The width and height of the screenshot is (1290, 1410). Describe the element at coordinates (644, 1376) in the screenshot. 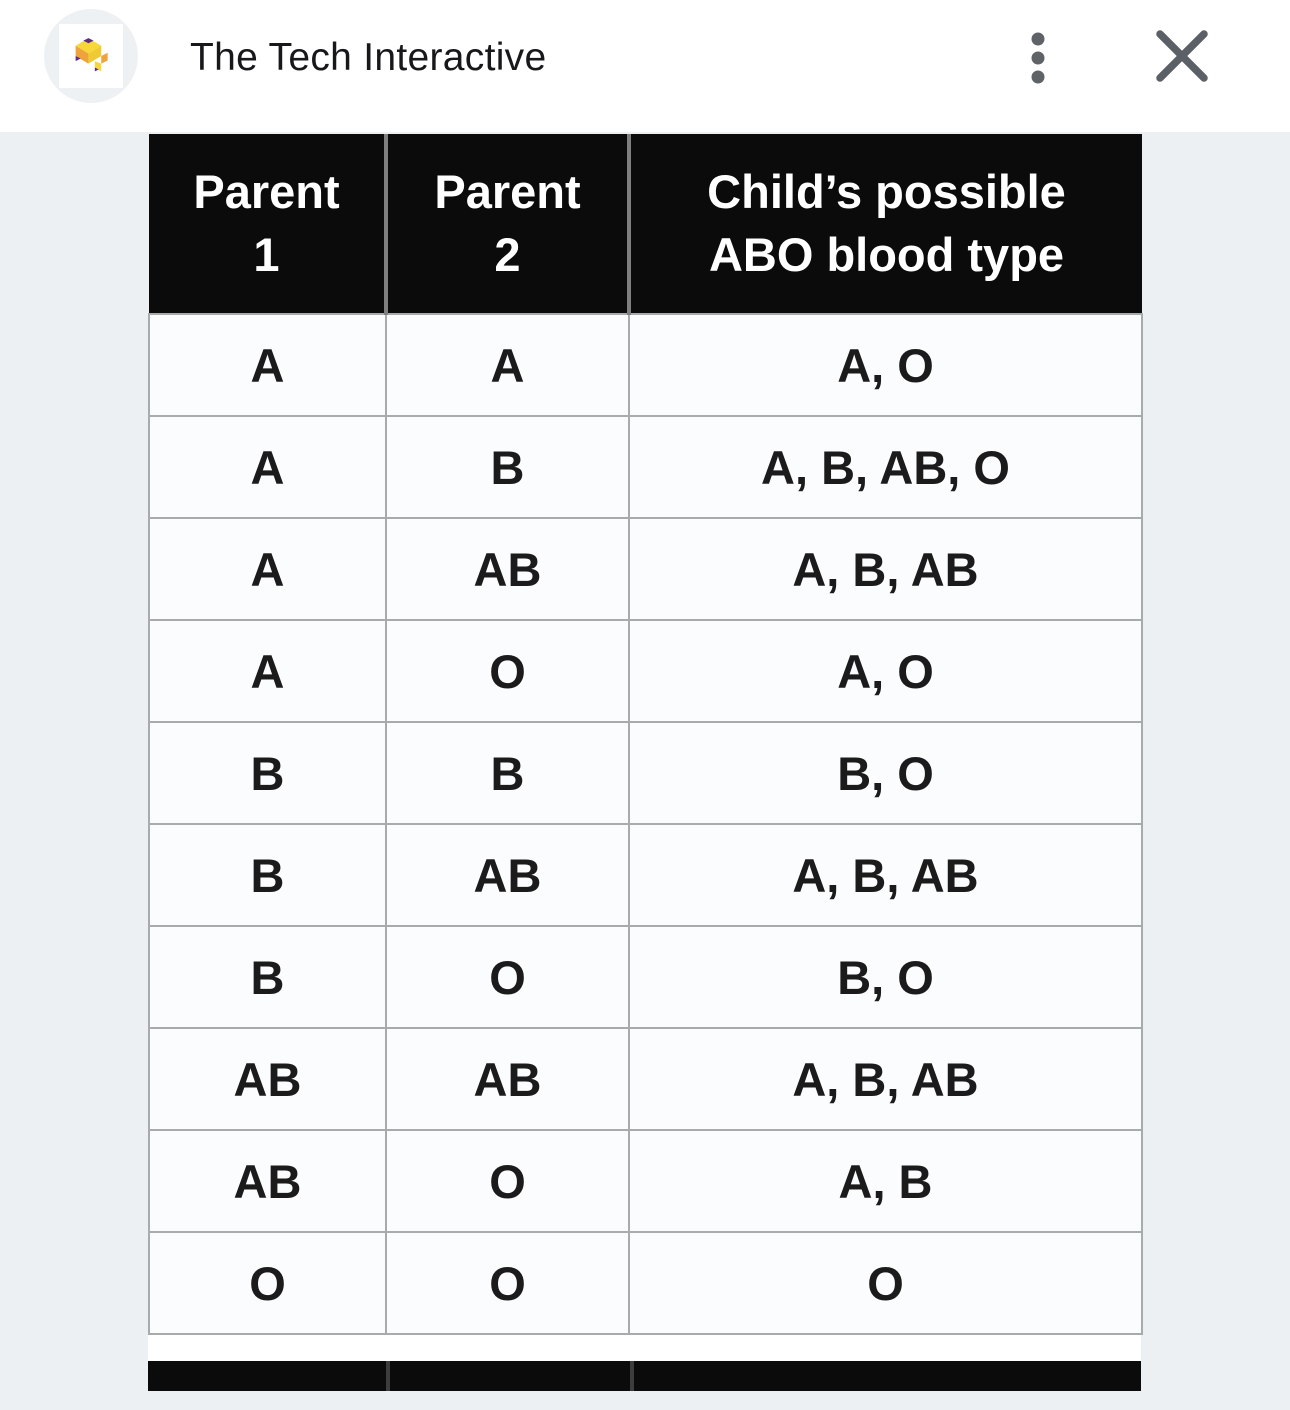

I see `next-table-header-partial` at that location.